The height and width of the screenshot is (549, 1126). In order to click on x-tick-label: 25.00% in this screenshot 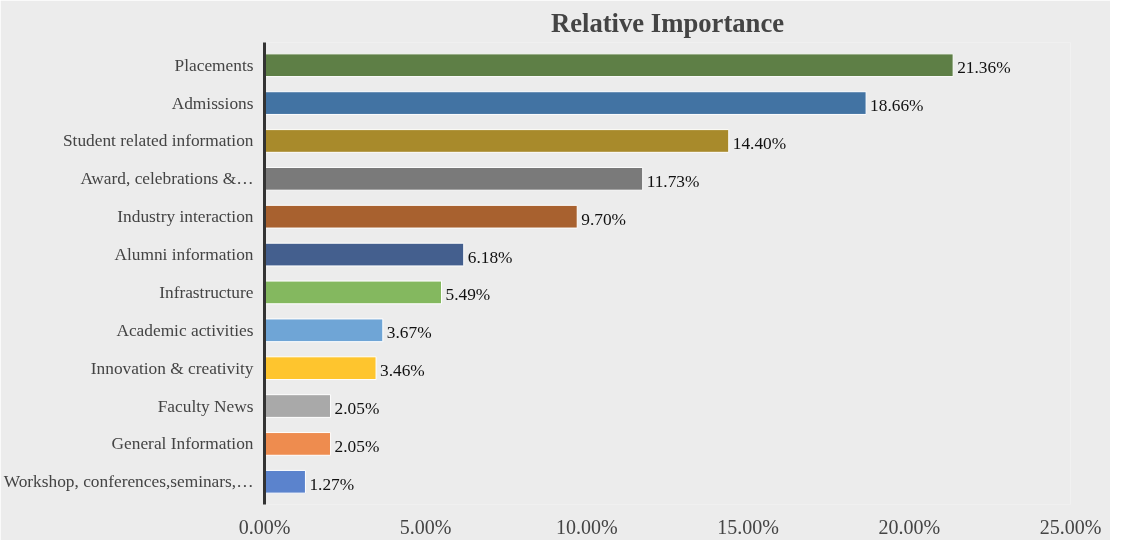, I will do `click(1070, 526)`.